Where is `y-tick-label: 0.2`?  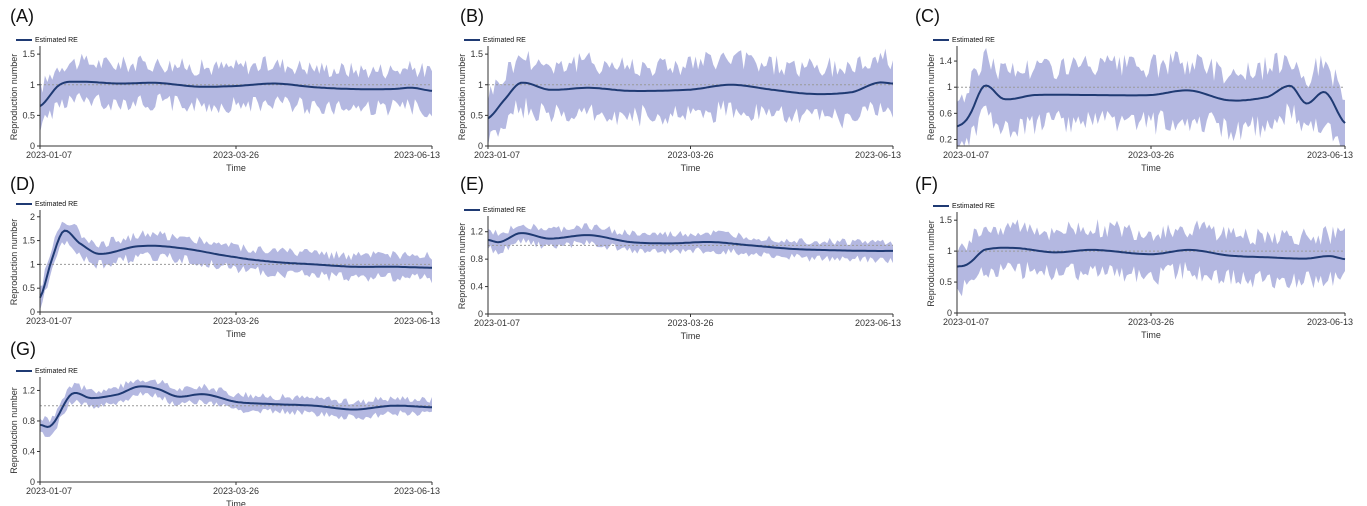 y-tick-label: 0.2 is located at coordinates (945, 139).